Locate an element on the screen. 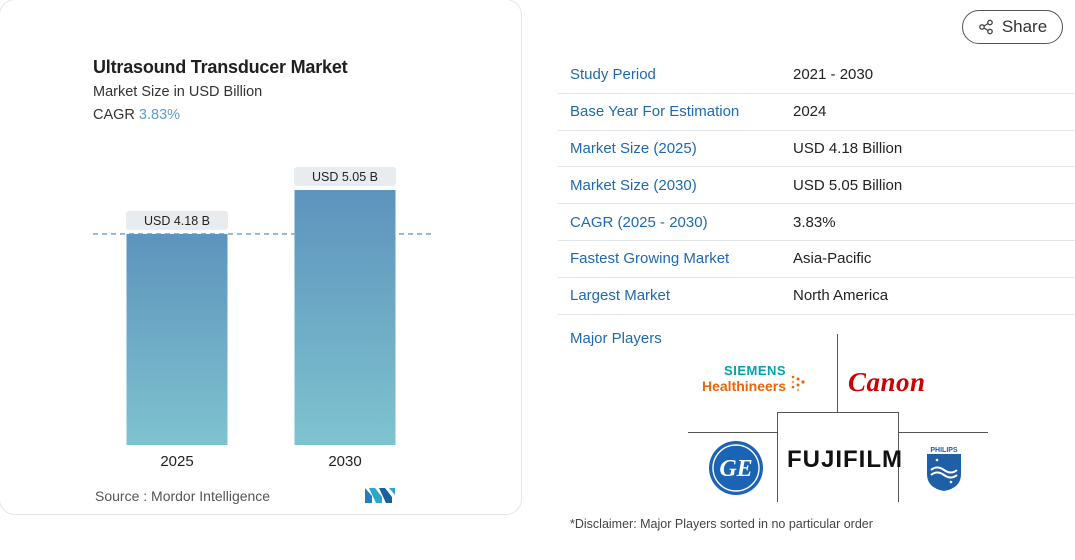 The height and width of the screenshot is (560, 1075). bar-2025 is located at coordinates (177, 339).